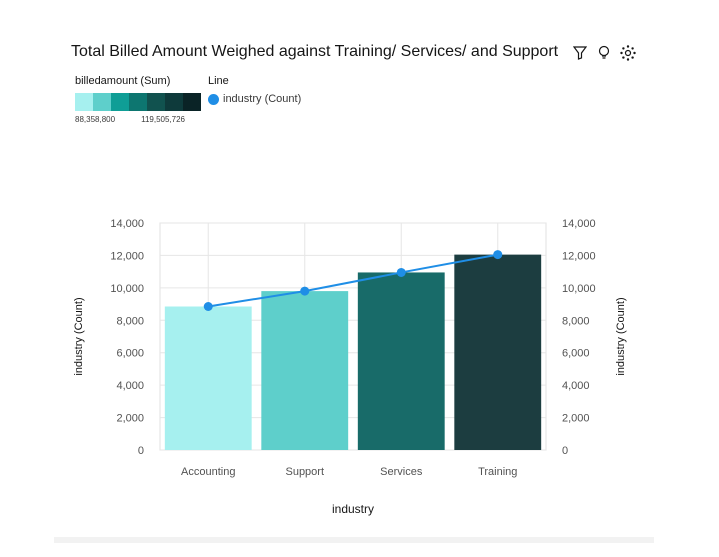 The height and width of the screenshot is (557, 719). Describe the element at coordinates (130, 419) in the screenshot. I see `y-tick-label-left: 2,000` at that location.